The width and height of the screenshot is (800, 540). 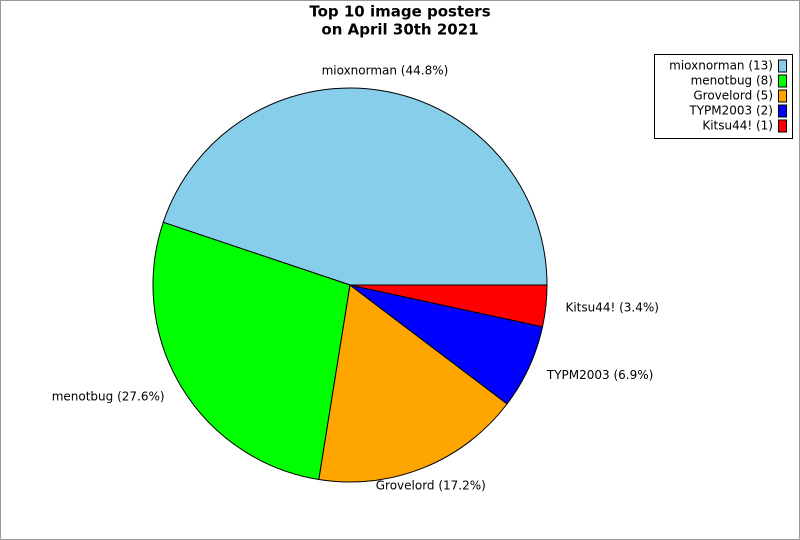 I want to click on slice-label: menotbug (27.6%), so click(x=108, y=397).